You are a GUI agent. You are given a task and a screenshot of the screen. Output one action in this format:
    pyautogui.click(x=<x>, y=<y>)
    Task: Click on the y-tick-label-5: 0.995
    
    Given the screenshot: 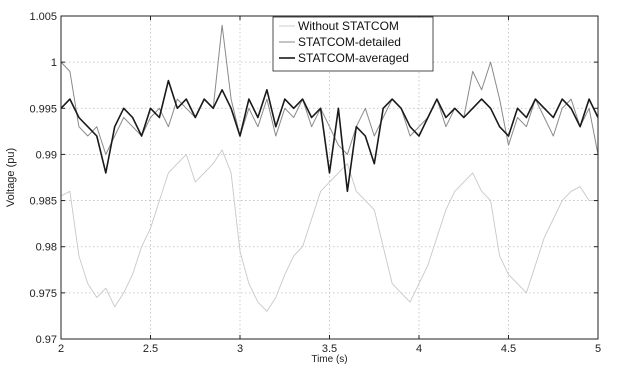 What is the action you would take?
    pyautogui.click(x=43, y=109)
    